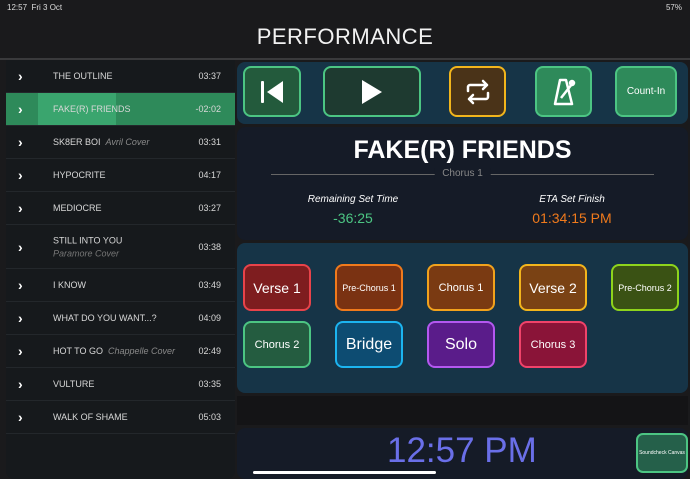 This screenshot has width=690, height=479. What do you see at coordinates (353, 218) in the screenshot?
I see `remaining-value: -36:25` at bounding box center [353, 218].